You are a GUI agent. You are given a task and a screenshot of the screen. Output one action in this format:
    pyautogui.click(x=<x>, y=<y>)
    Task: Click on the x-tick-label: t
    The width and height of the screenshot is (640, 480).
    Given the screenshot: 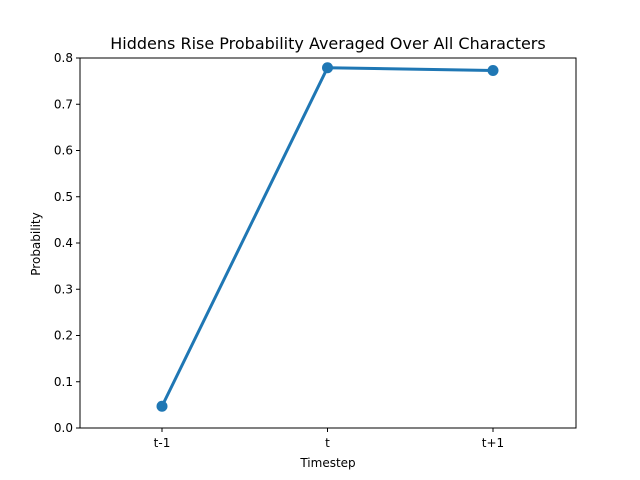 What is the action you would take?
    pyautogui.click(x=327, y=443)
    